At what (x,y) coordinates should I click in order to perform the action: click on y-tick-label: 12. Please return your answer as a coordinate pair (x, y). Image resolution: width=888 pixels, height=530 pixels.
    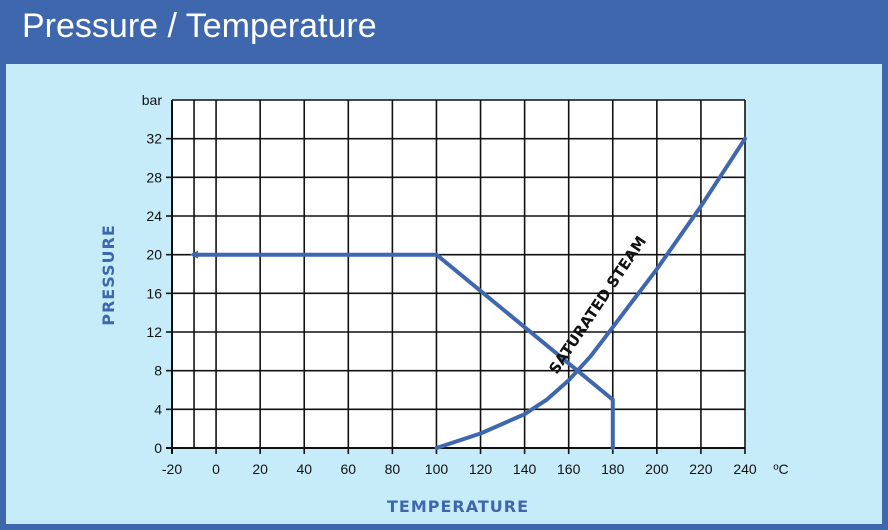
    Looking at the image, I should click on (154, 332).